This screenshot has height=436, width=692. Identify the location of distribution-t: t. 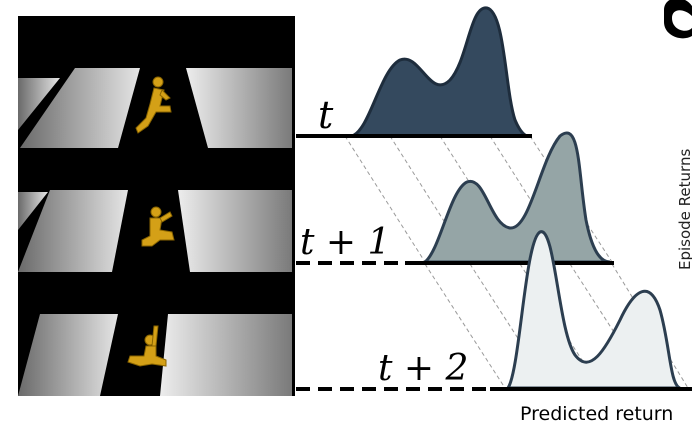
(414, 72).